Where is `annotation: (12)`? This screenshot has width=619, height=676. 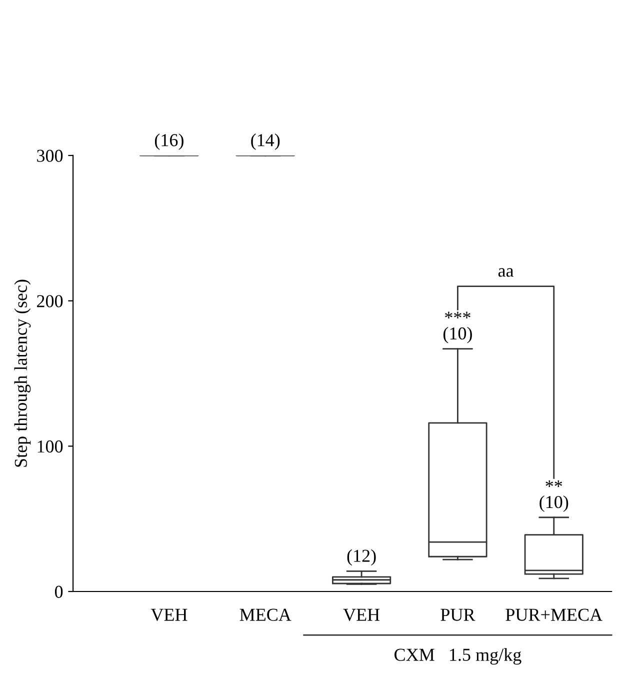 annotation: (12) is located at coordinates (361, 557).